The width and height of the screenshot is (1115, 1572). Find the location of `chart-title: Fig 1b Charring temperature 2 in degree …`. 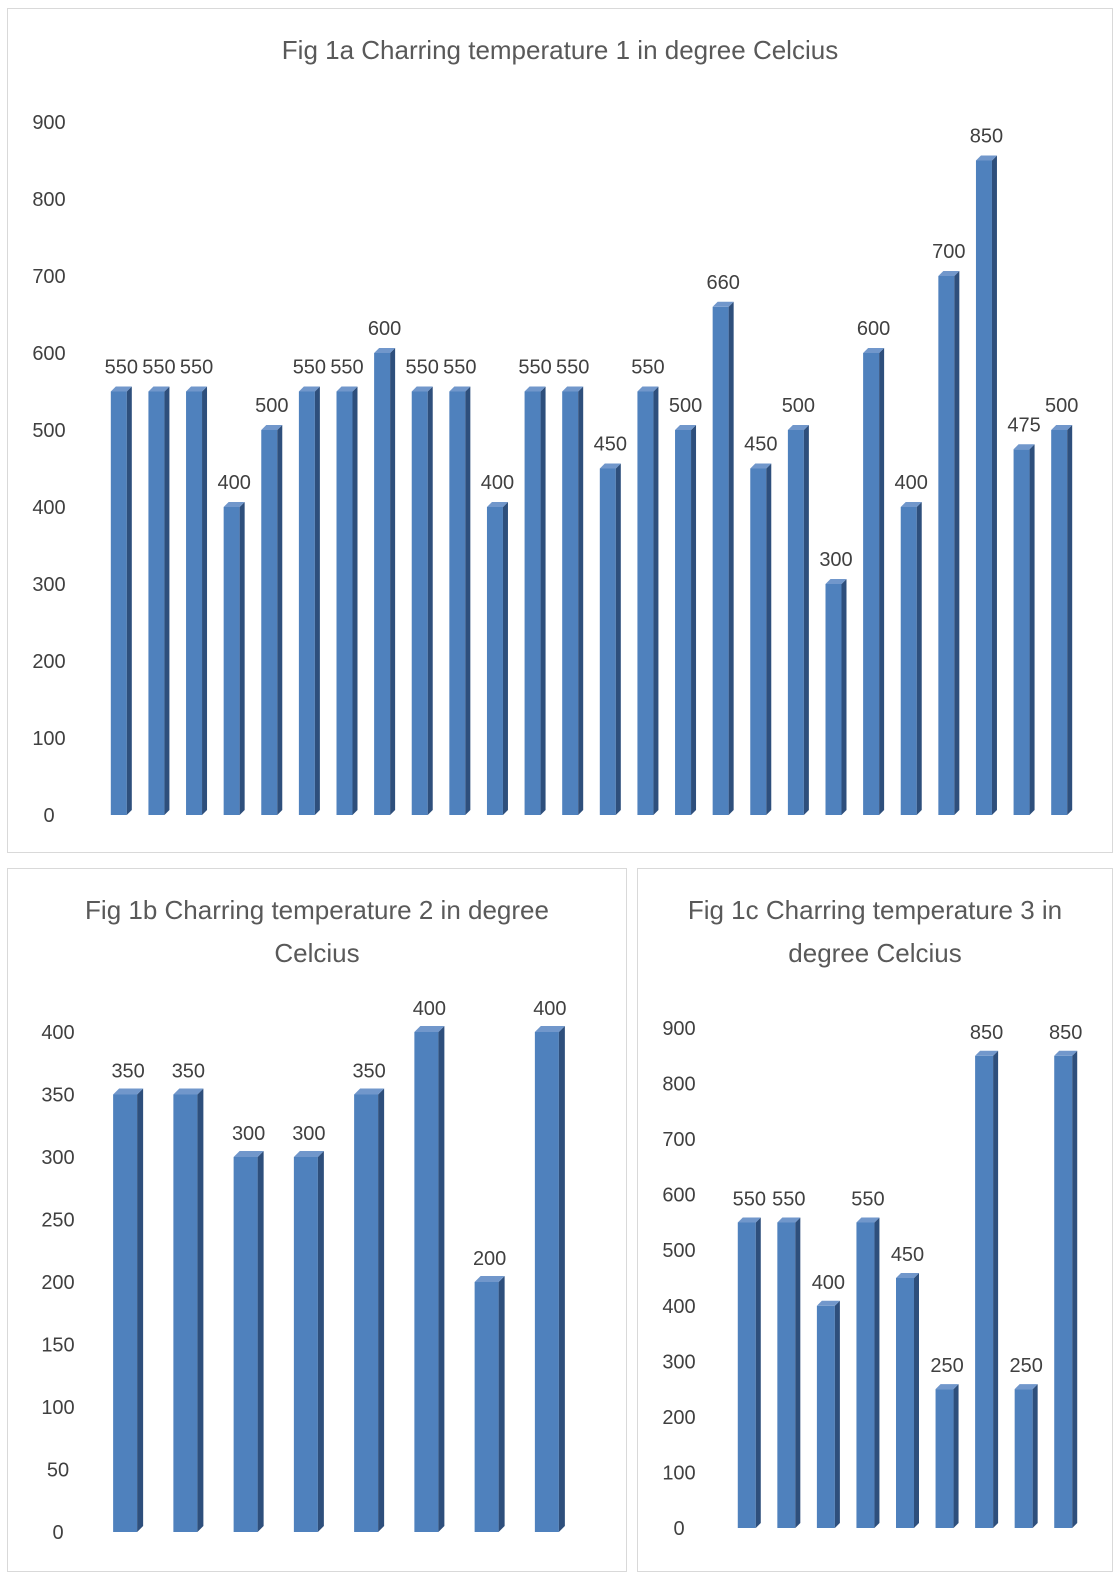

chart-title: Fig 1b Charring temperature 2 in degree … is located at coordinates (317, 931).